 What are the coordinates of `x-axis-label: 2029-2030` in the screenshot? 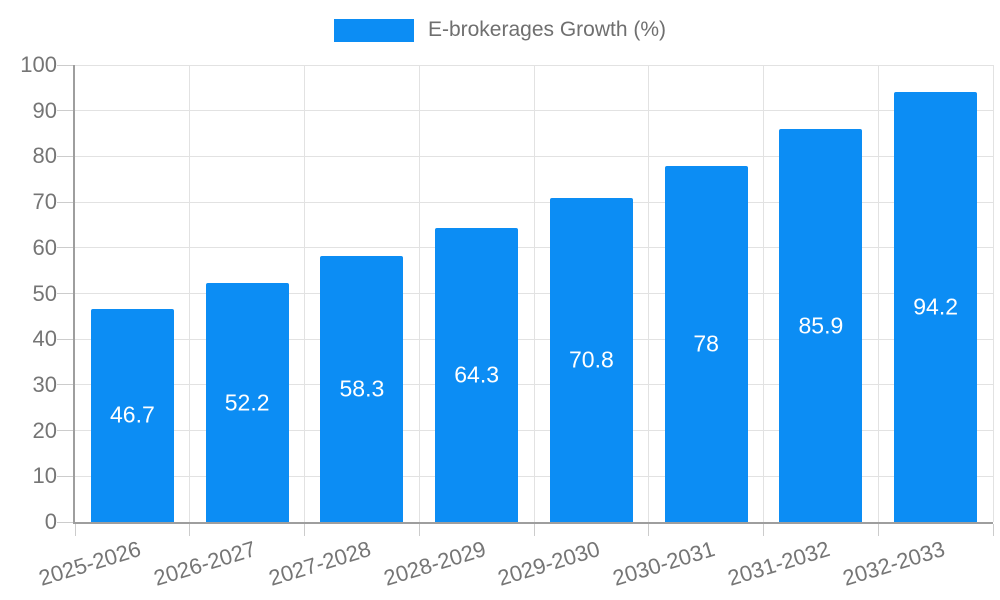 It's located at (549, 563).